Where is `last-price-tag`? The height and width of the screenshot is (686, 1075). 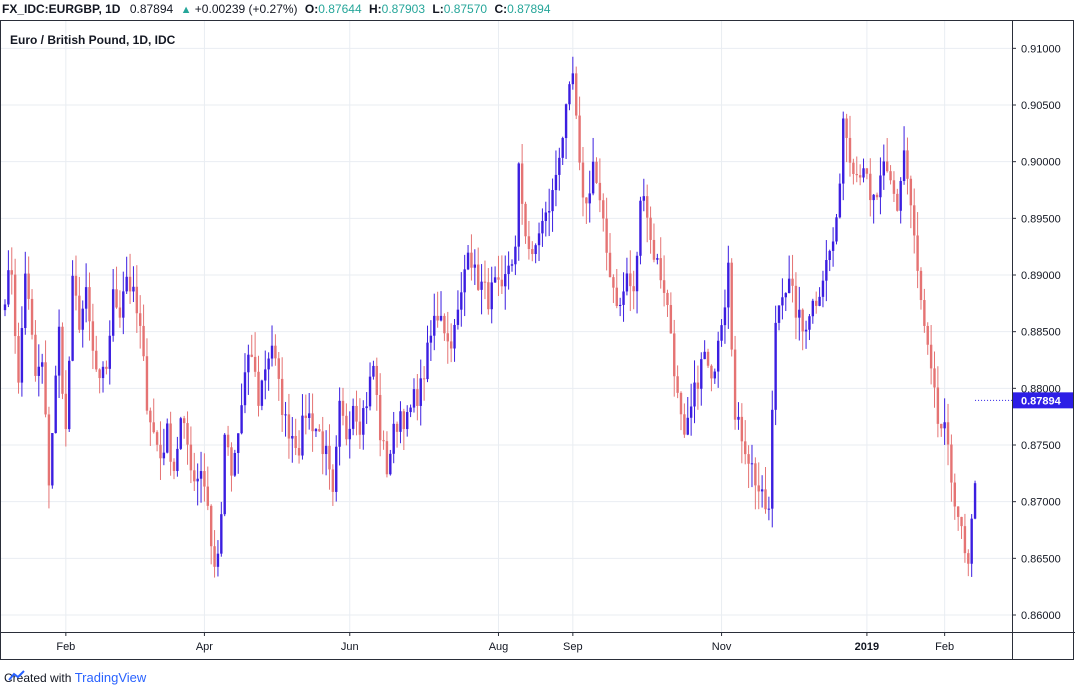 last-price-tag is located at coordinates (1043, 400).